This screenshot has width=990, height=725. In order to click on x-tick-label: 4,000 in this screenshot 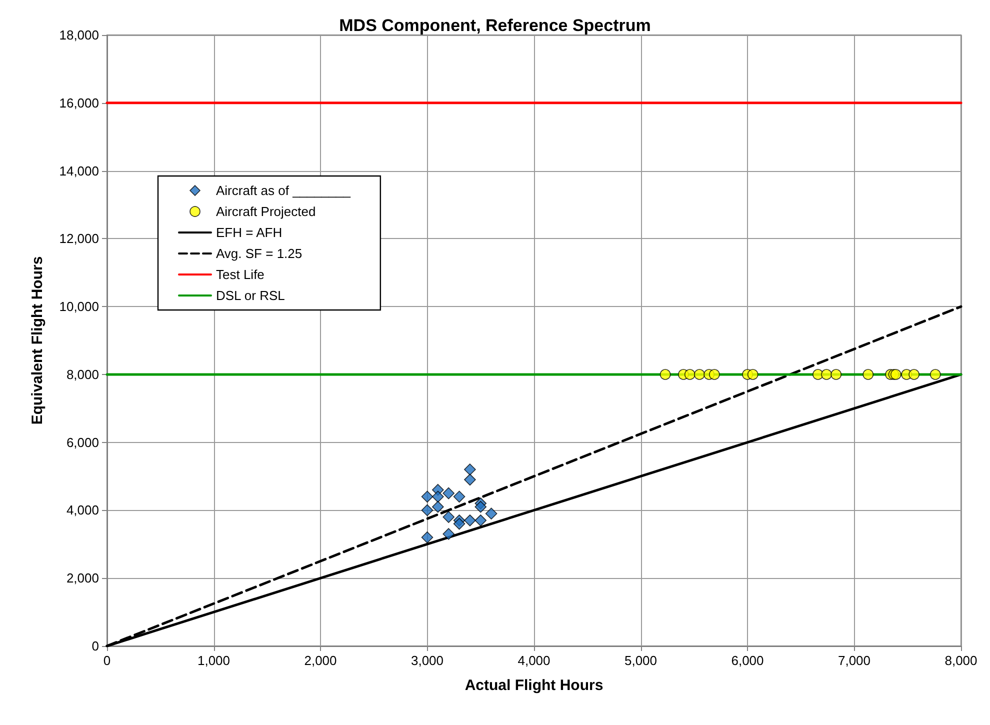, I will do `click(534, 660)`.